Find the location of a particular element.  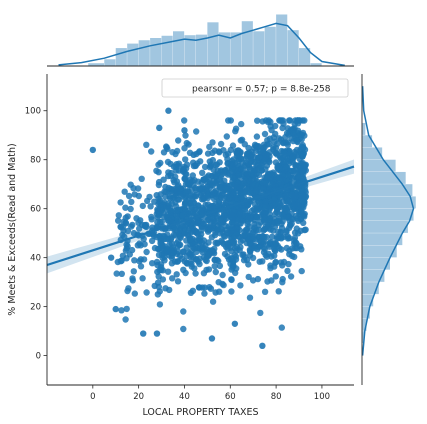

x-tick-label: 80 is located at coordinates (276, 397).